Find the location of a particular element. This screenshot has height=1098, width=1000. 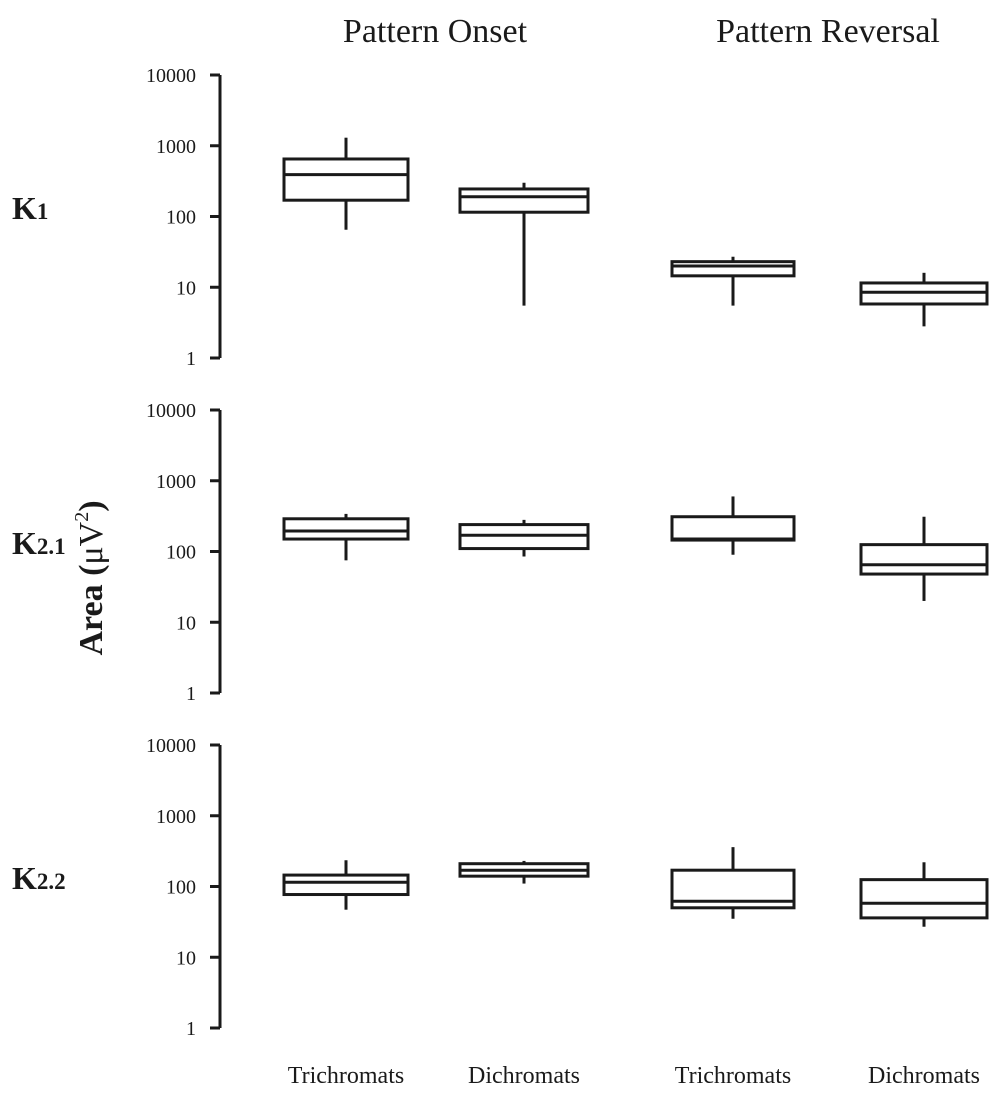

y-axis-title-text: Area (μV2) is located at coordinates (90, 577).